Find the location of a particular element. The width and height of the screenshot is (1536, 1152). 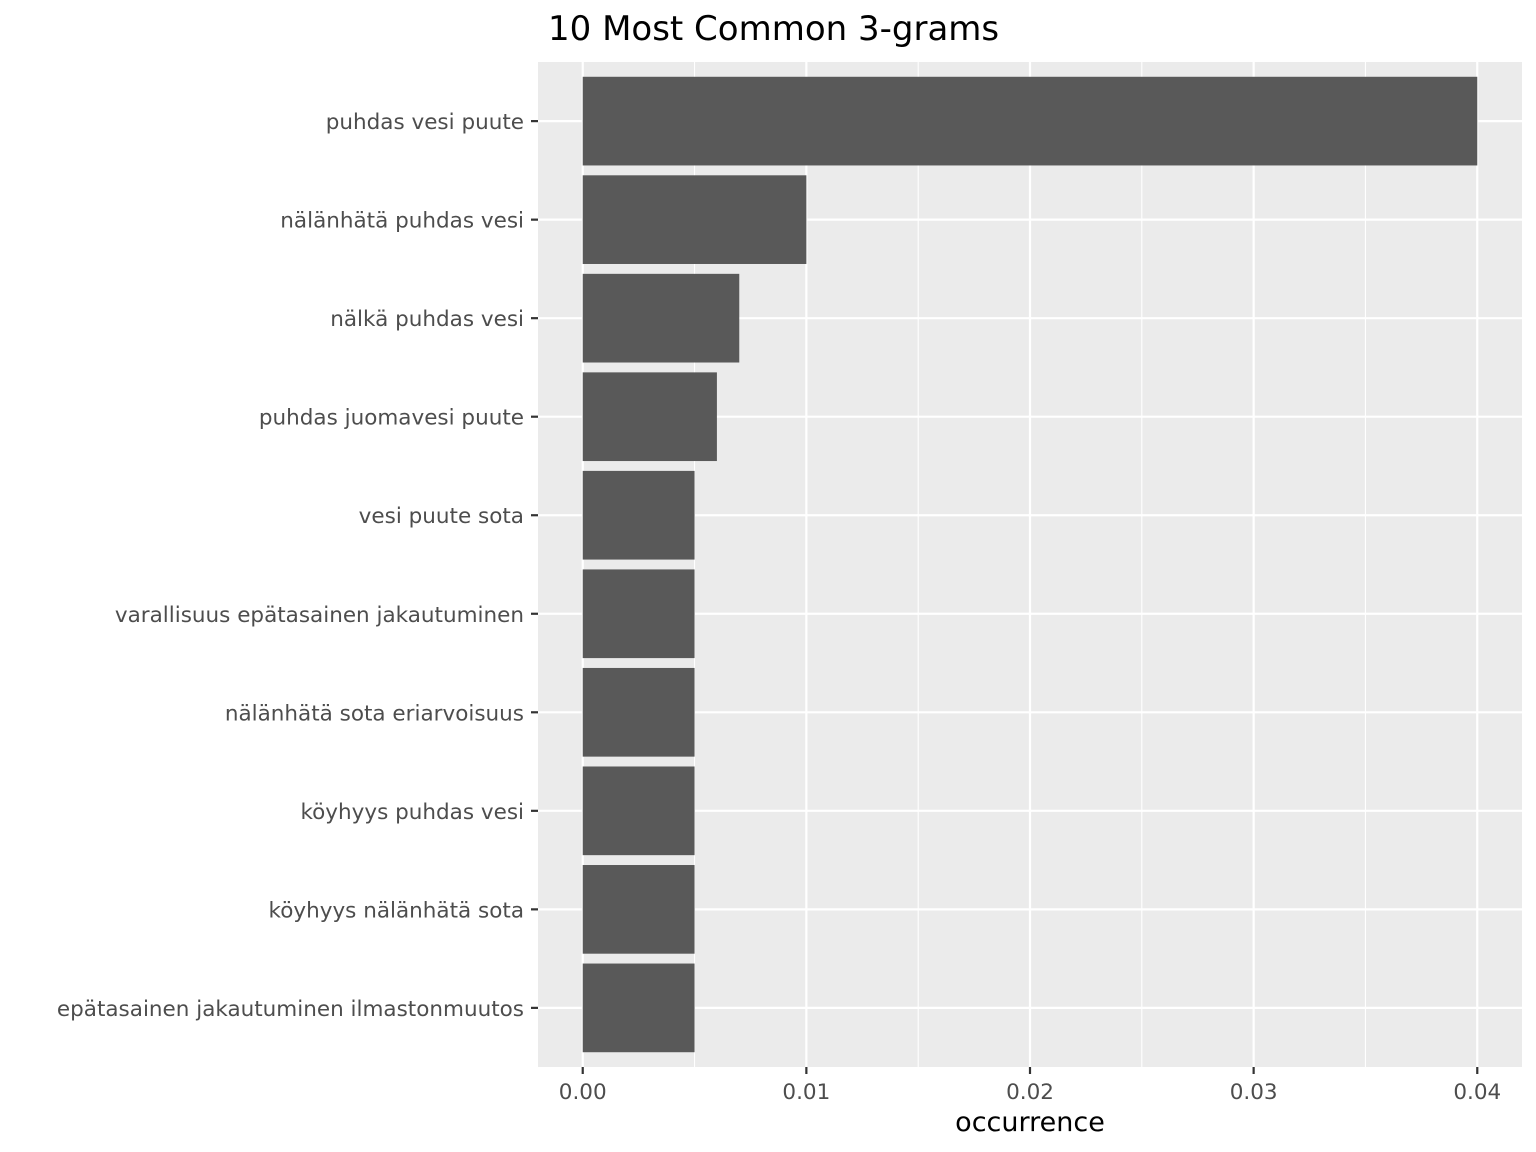

category-label: nälänhätä sota eriarvoisuus is located at coordinates (374, 713).